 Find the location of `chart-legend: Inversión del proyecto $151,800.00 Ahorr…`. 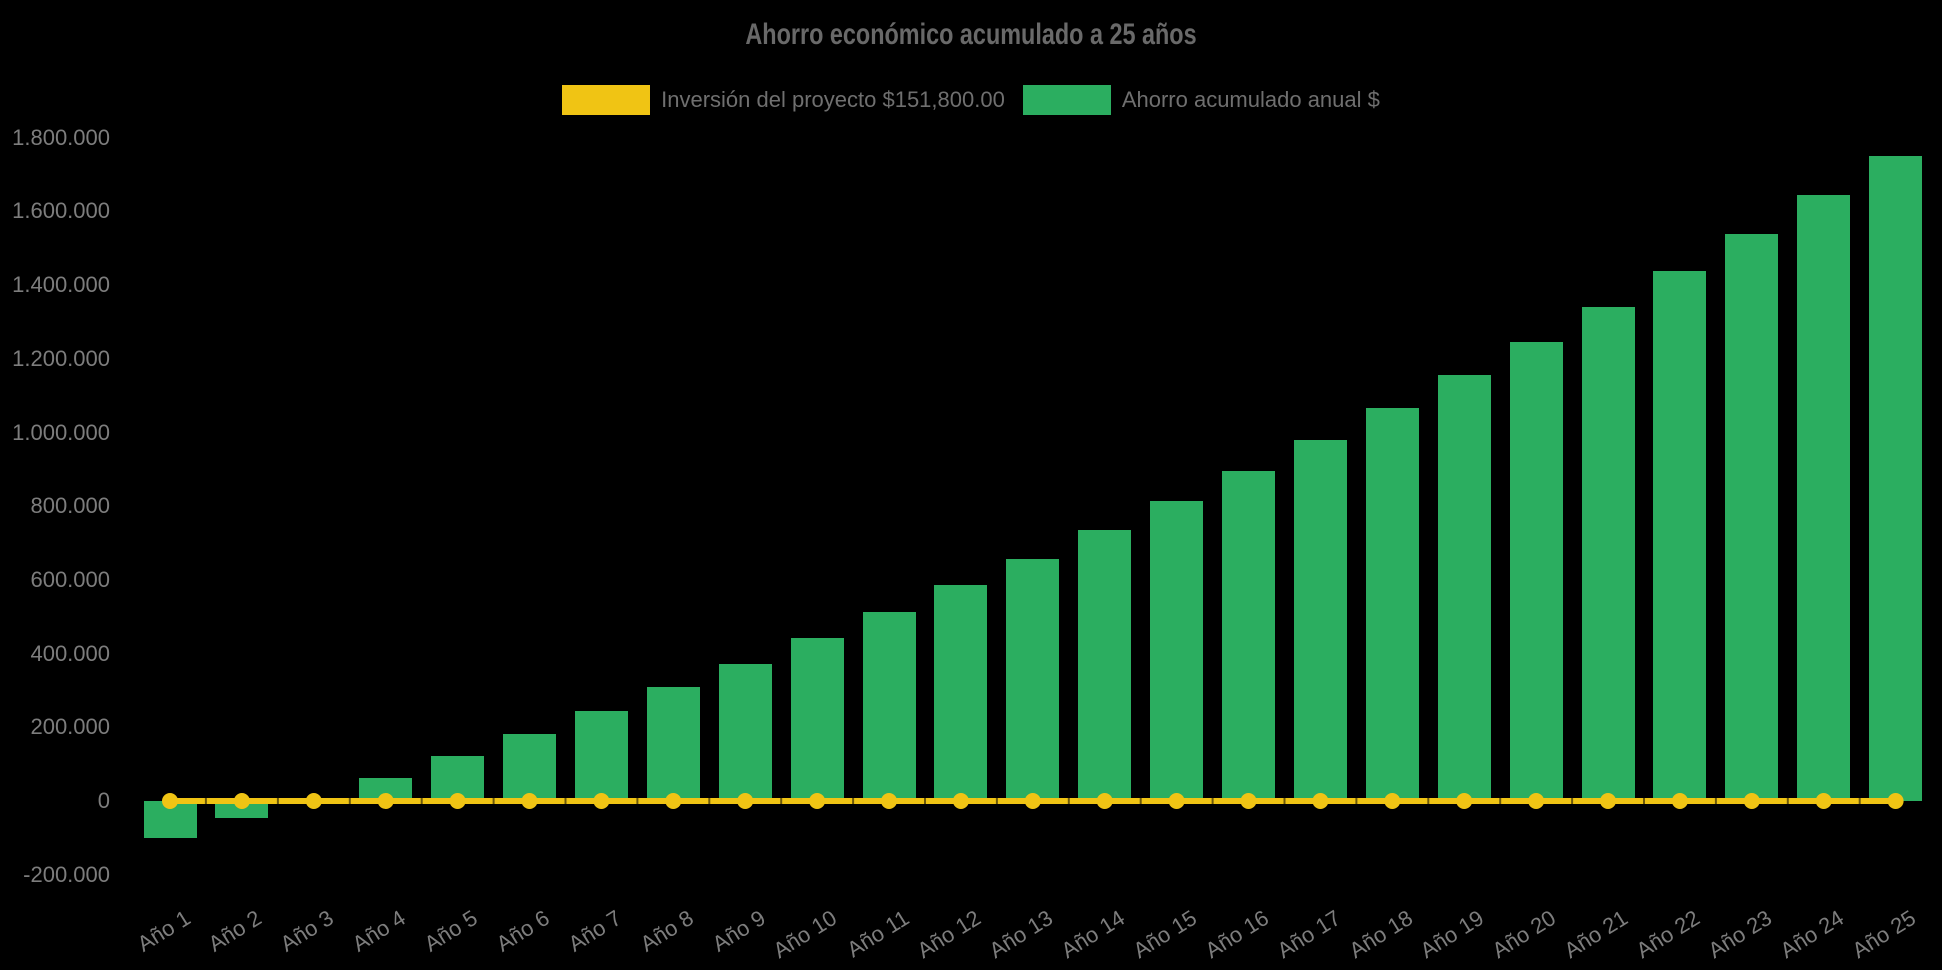

chart-legend: Inversión del proyecto $151,800.00 Ahorr… is located at coordinates (971, 100).